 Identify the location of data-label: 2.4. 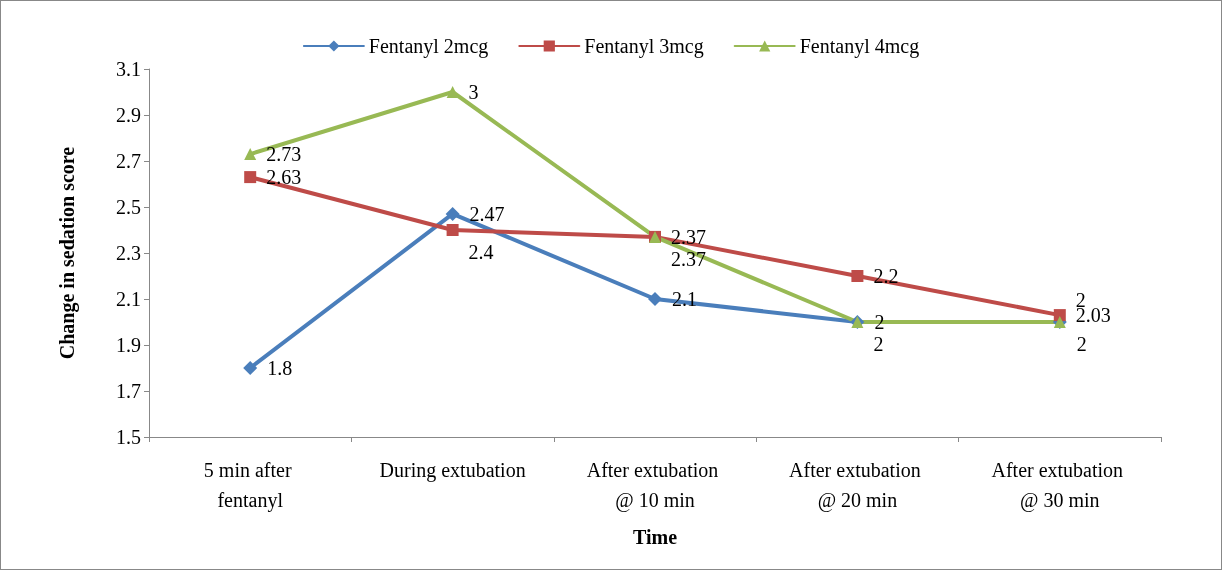
(481, 252).